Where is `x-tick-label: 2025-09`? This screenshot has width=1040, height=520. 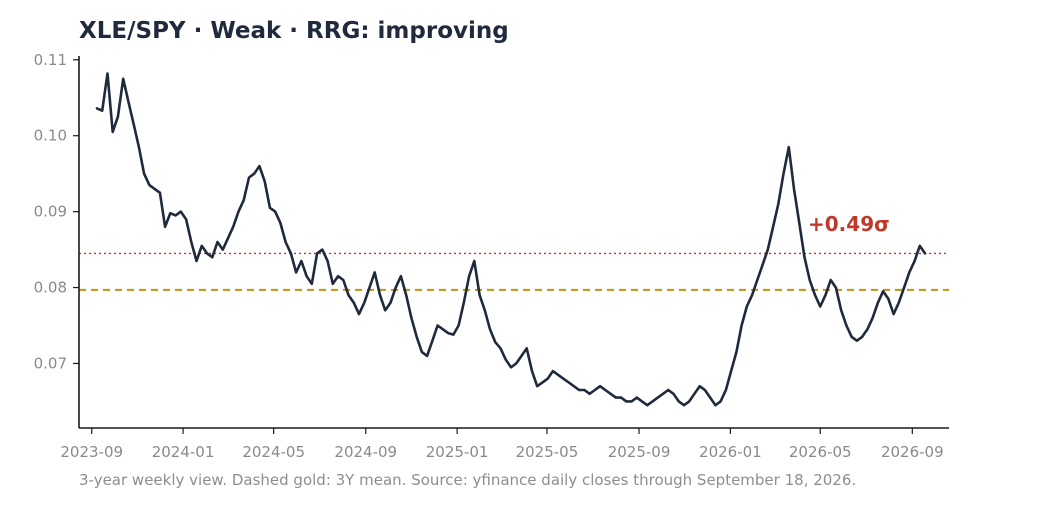 x-tick-label: 2025-09 is located at coordinates (639, 452).